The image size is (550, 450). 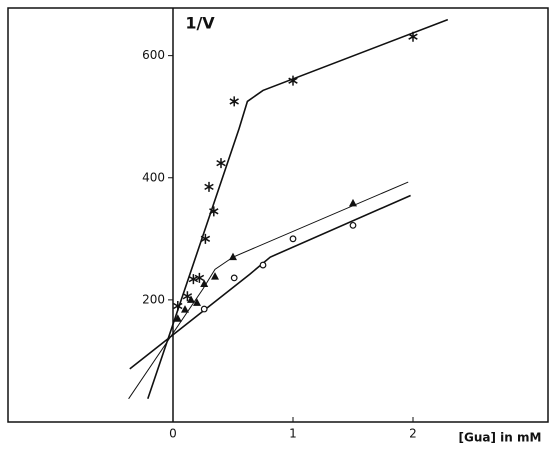 What do you see at coordinates (200, 23) in the screenshot?
I see `y-axis-label: 1/V` at bounding box center [200, 23].